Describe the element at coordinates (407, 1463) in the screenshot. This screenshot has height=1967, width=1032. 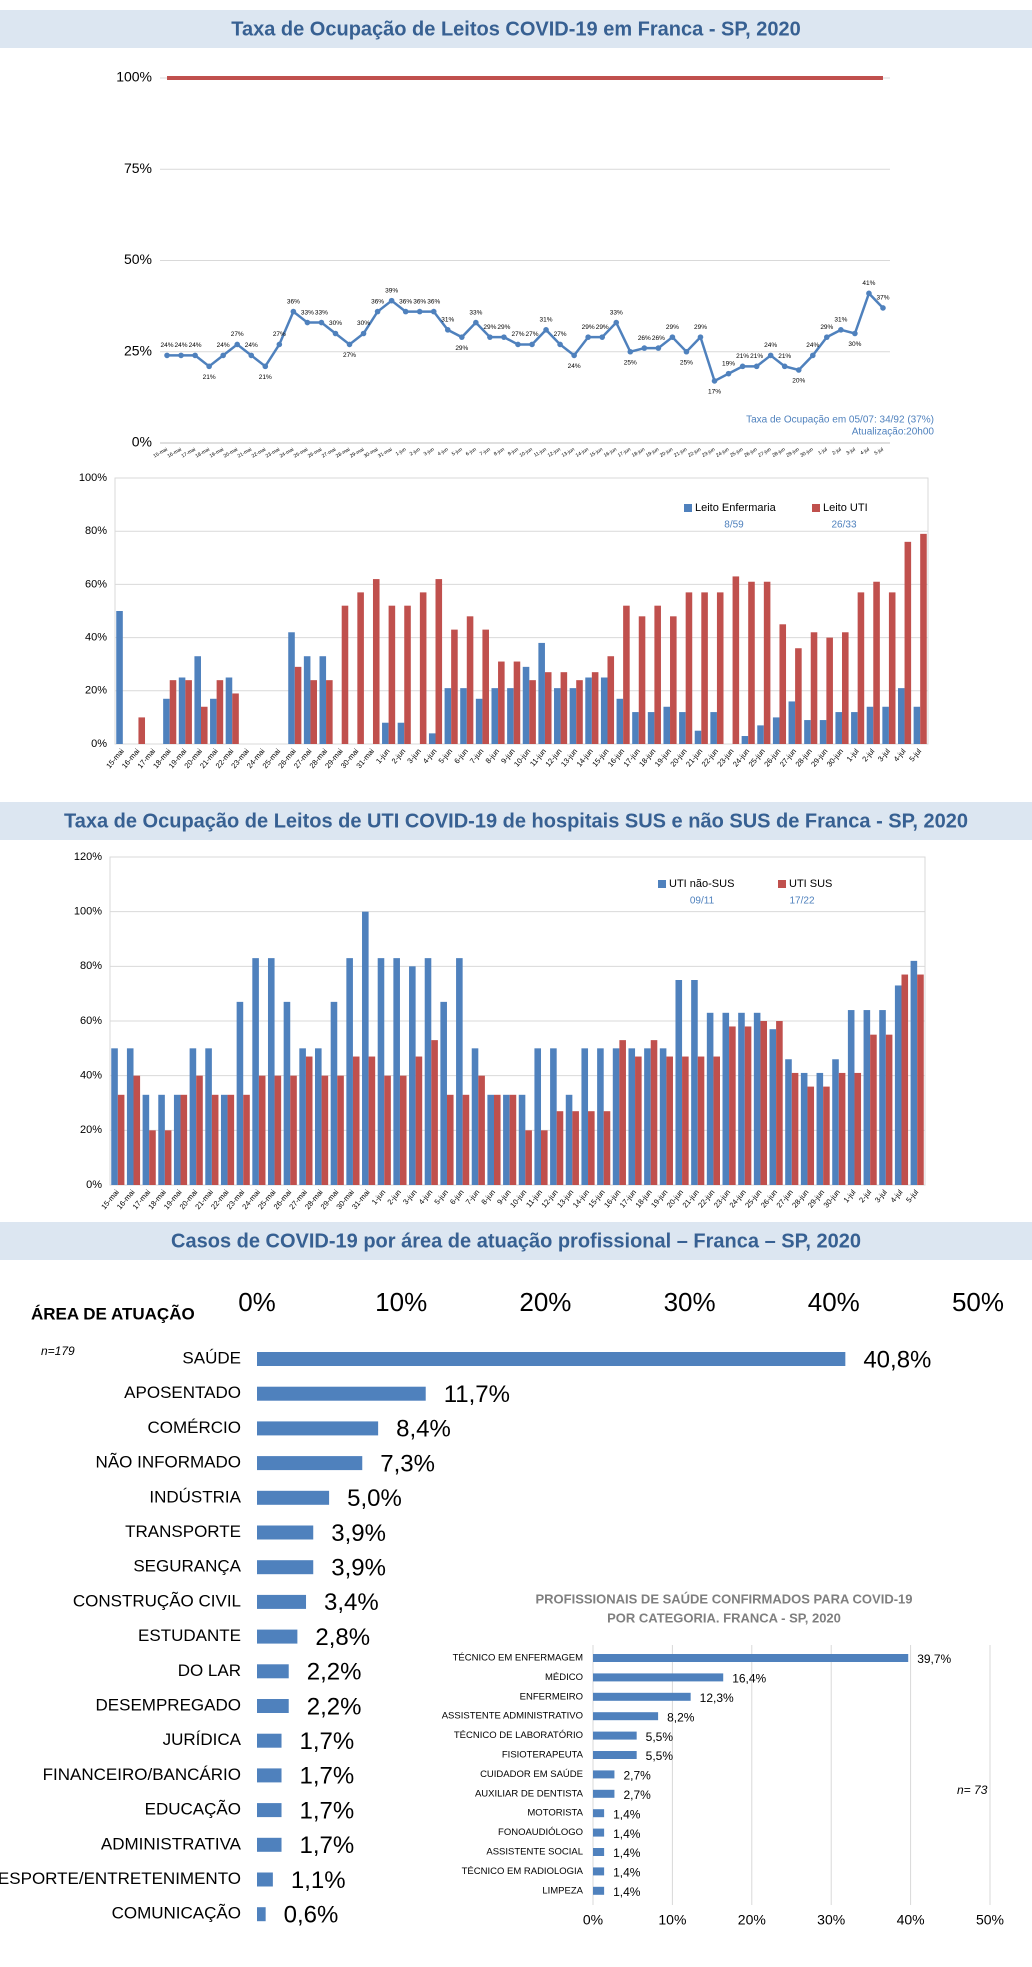
I see `data-label: 7,3%` at that location.